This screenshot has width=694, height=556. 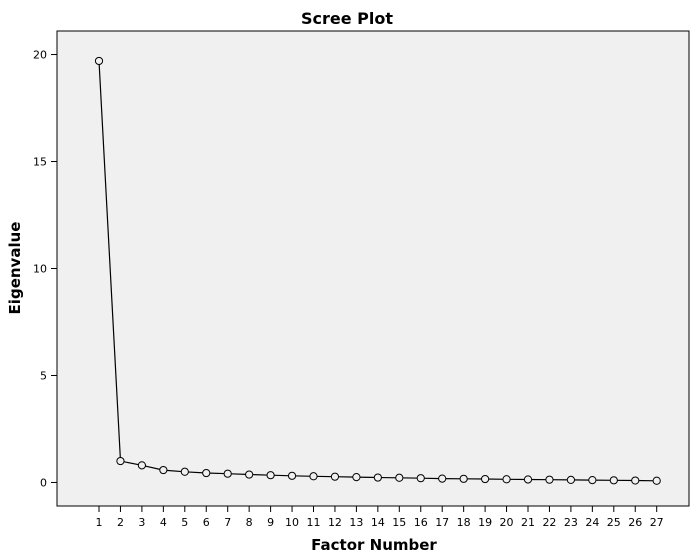 What do you see at coordinates (227, 522) in the screenshot?
I see `x-tick-label: 7` at bounding box center [227, 522].